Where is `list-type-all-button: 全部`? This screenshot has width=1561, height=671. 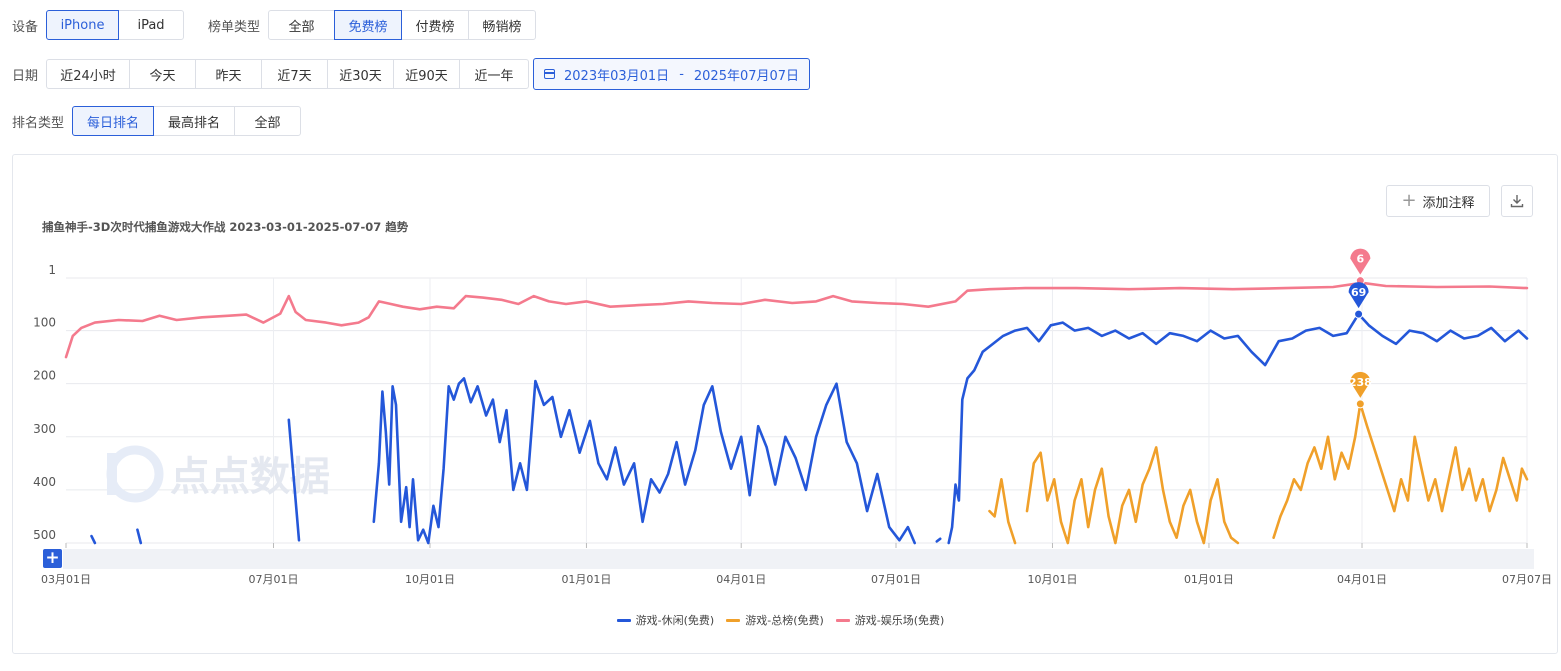
list-type-all-button: 全部 is located at coordinates (302, 25).